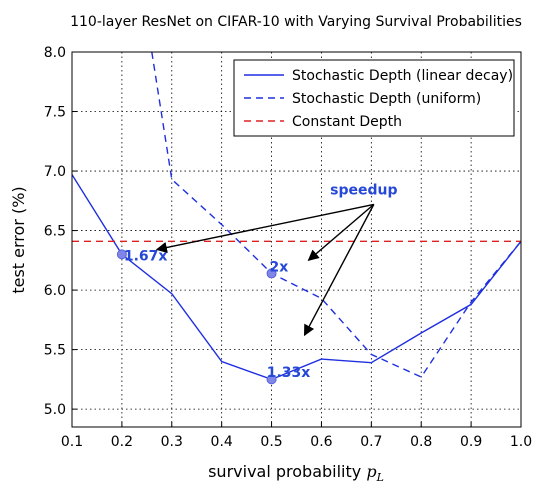 Image resolution: width=548 pixels, height=503 pixels. I want to click on x-tick-label: 0.6, so click(321, 442).